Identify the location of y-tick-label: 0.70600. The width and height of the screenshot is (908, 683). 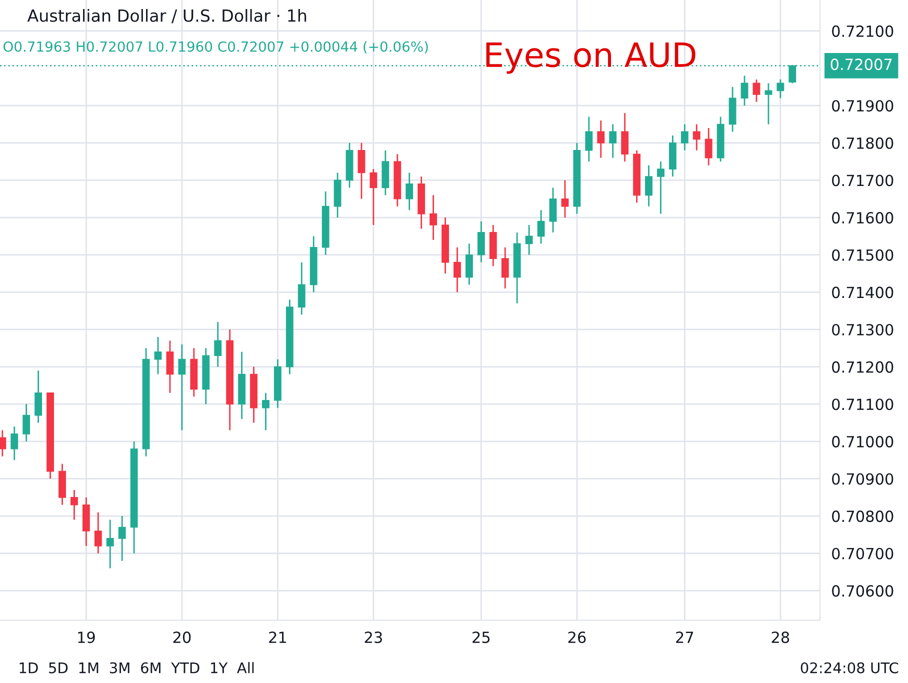
(863, 591).